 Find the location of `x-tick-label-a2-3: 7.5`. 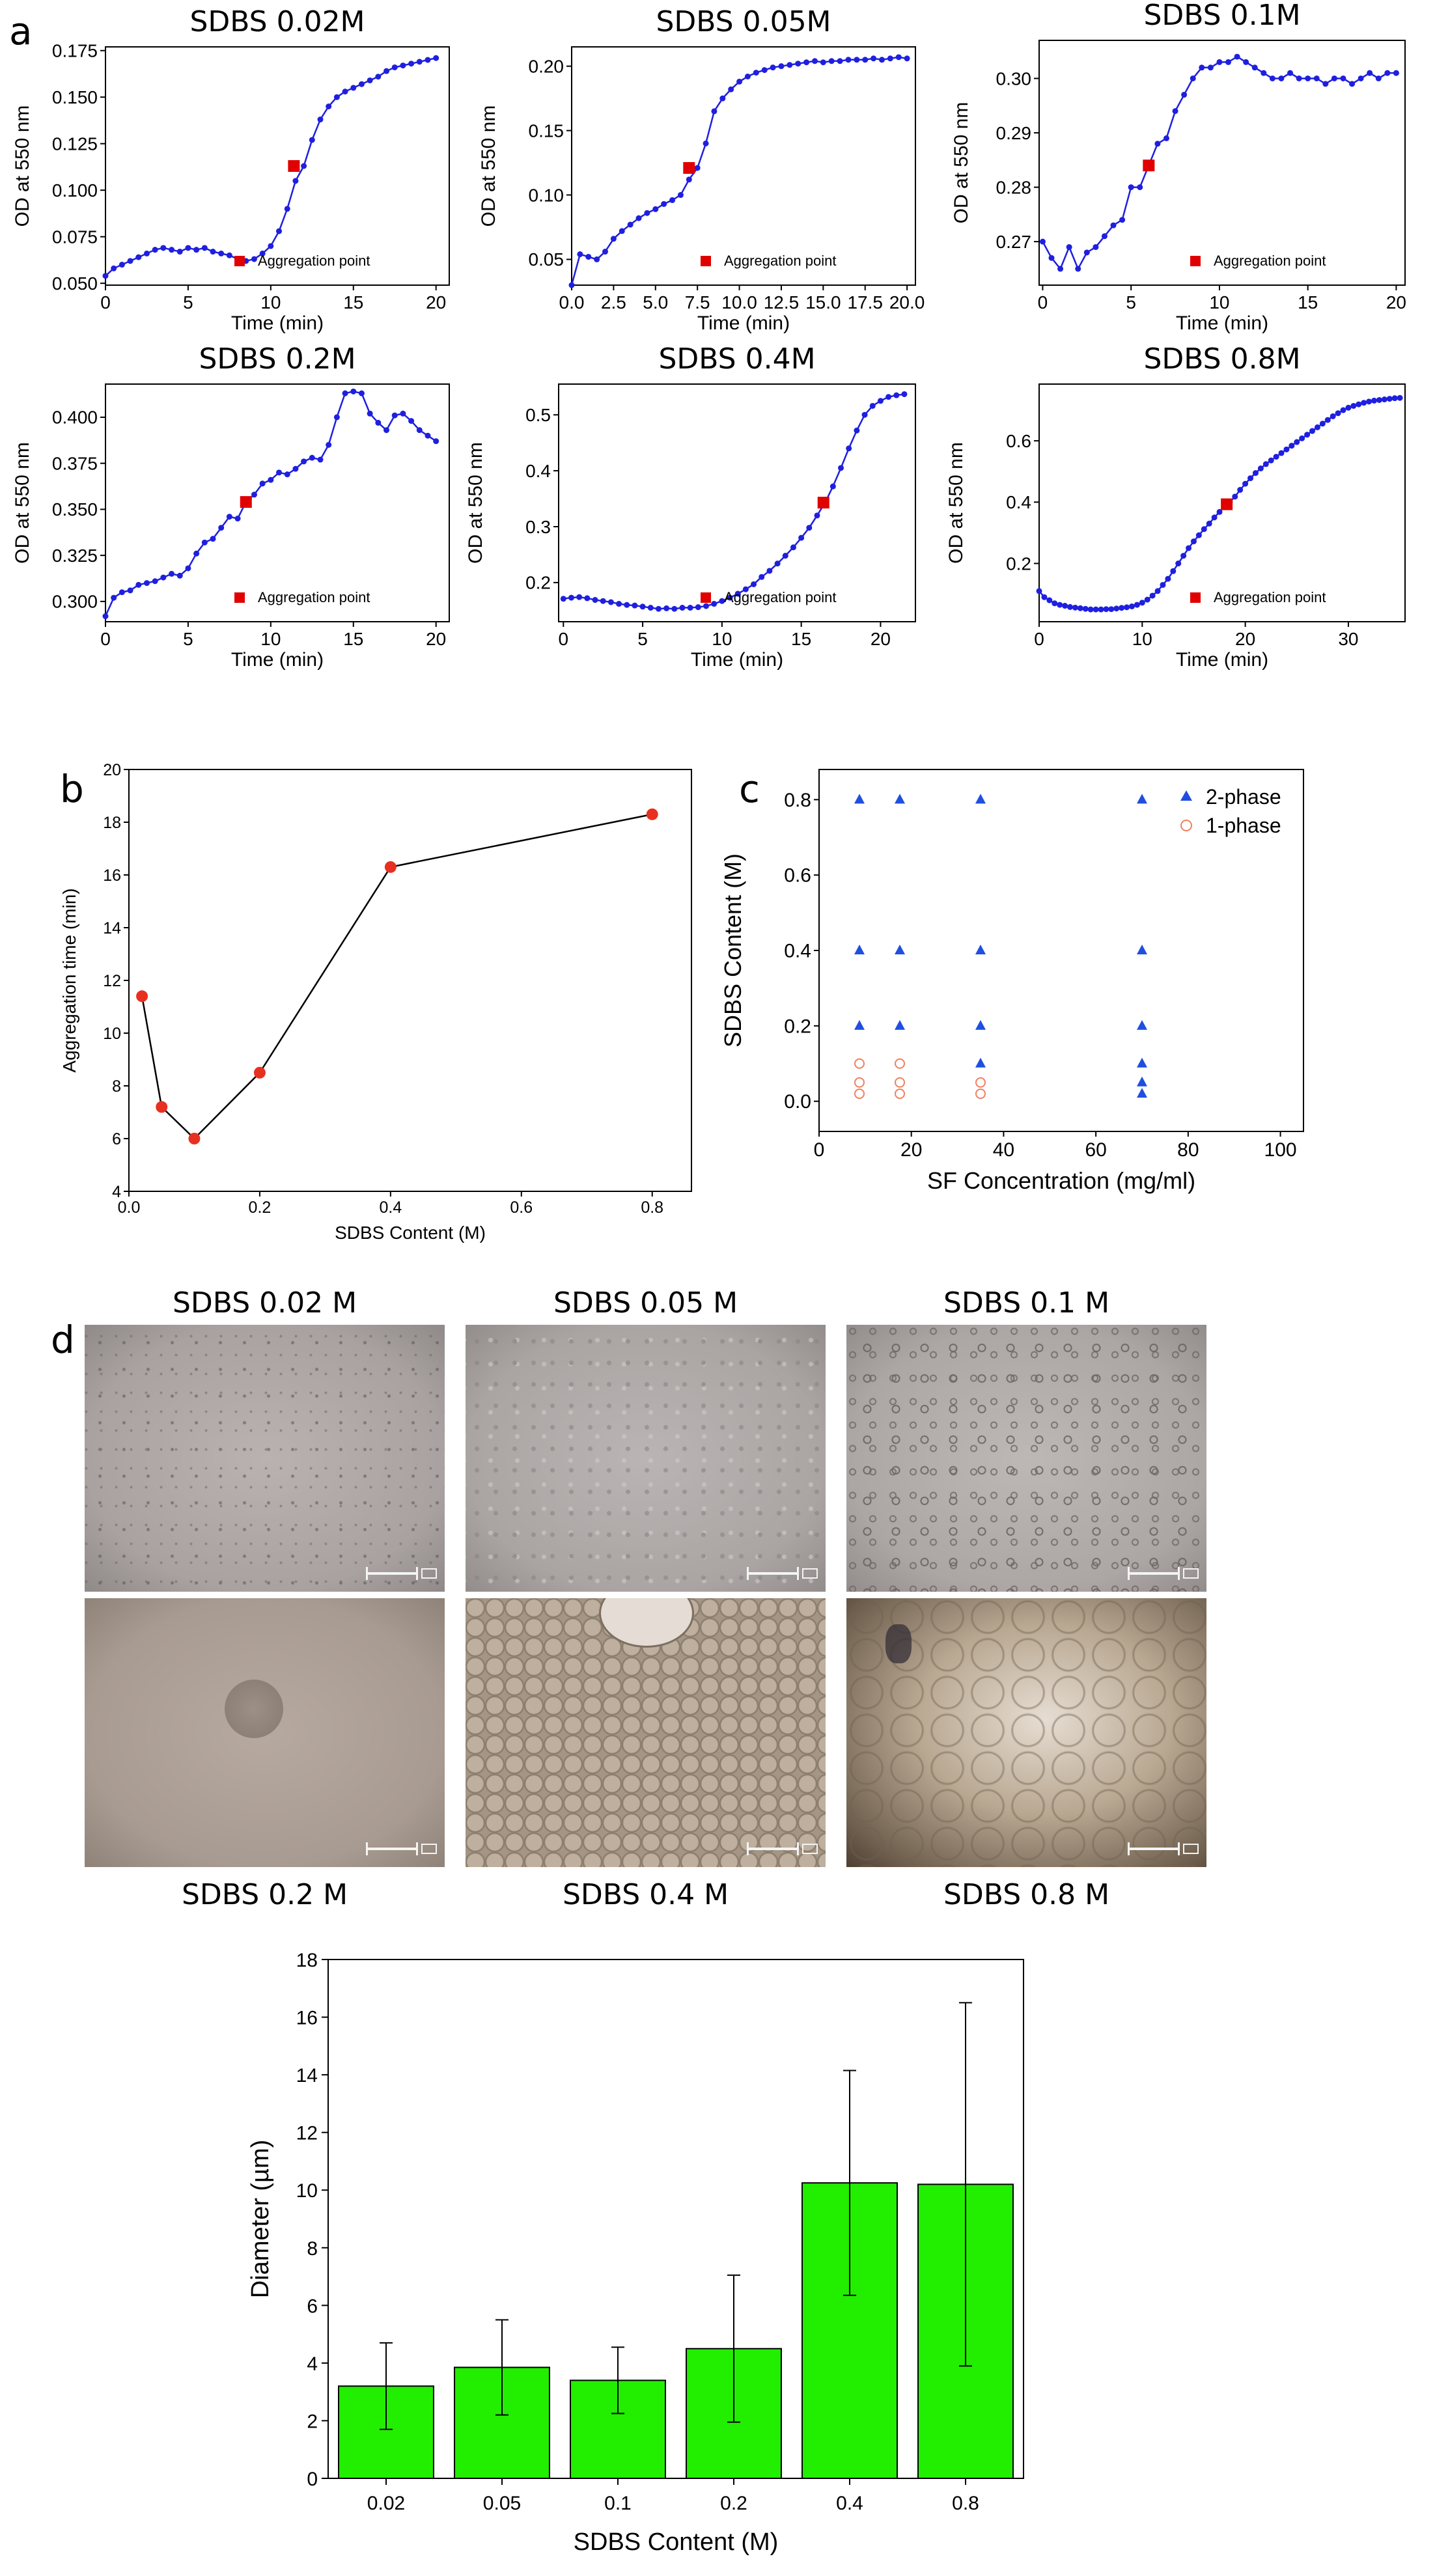

x-tick-label-a2-3: 7.5 is located at coordinates (697, 302).